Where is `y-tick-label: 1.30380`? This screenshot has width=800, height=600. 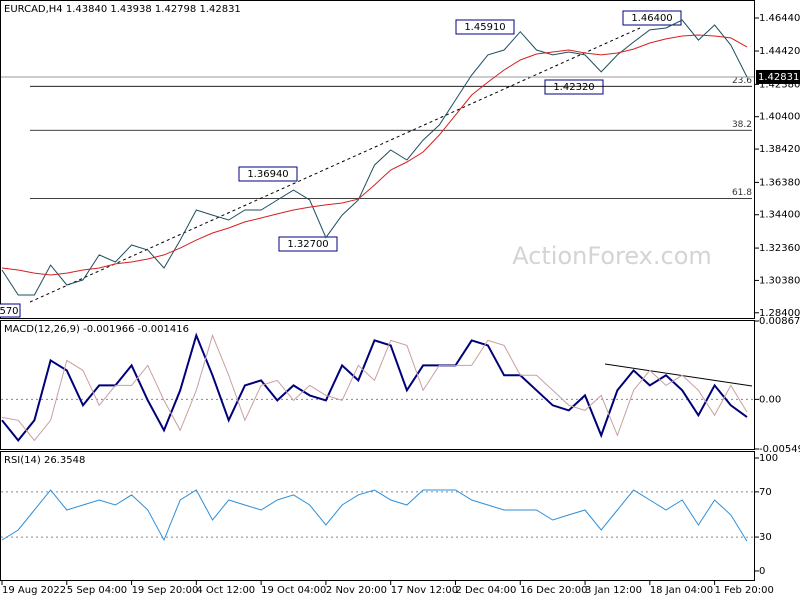
y-tick-label: 1.30380 is located at coordinates (779, 280).